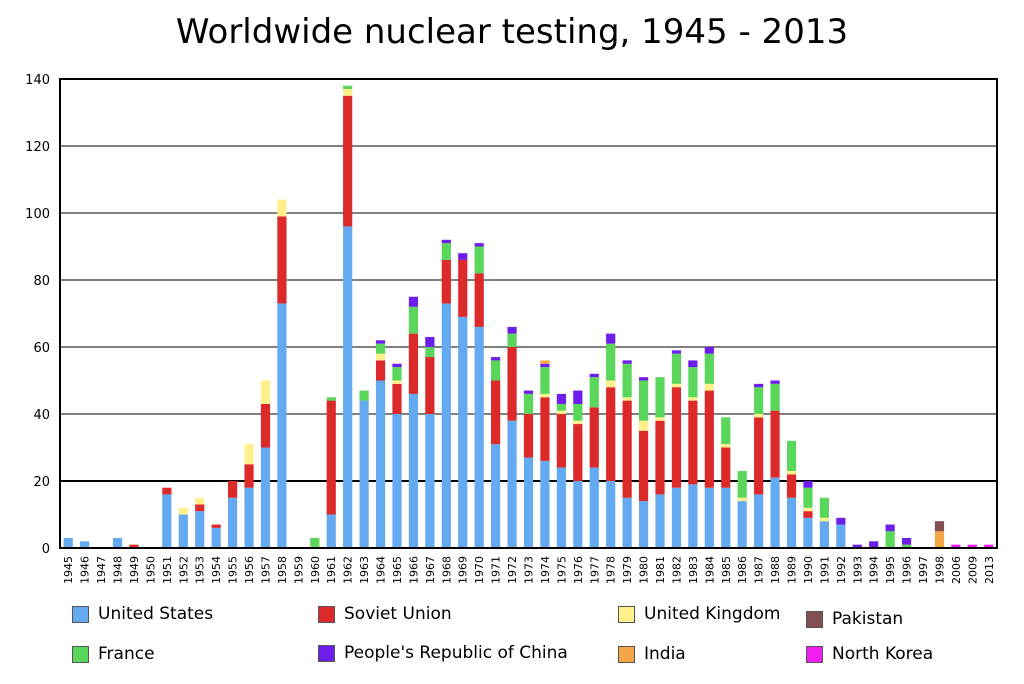 The height and width of the screenshot is (684, 1024). Describe the element at coordinates (512, 330) in the screenshot. I see `bar-1972-people-s-republic-of-china` at that location.